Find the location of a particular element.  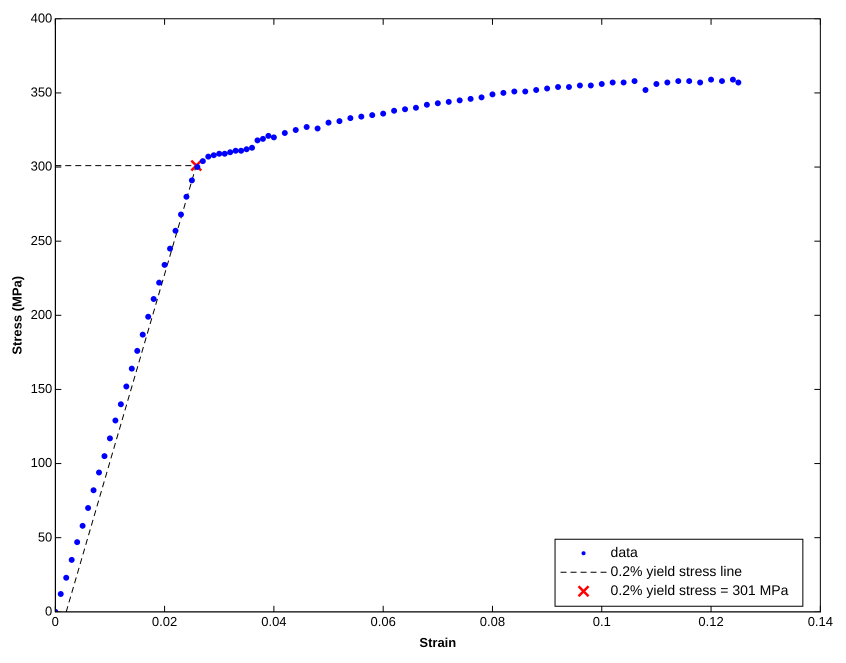

y-tick-label: 250 is located at coordinates (41, 240).